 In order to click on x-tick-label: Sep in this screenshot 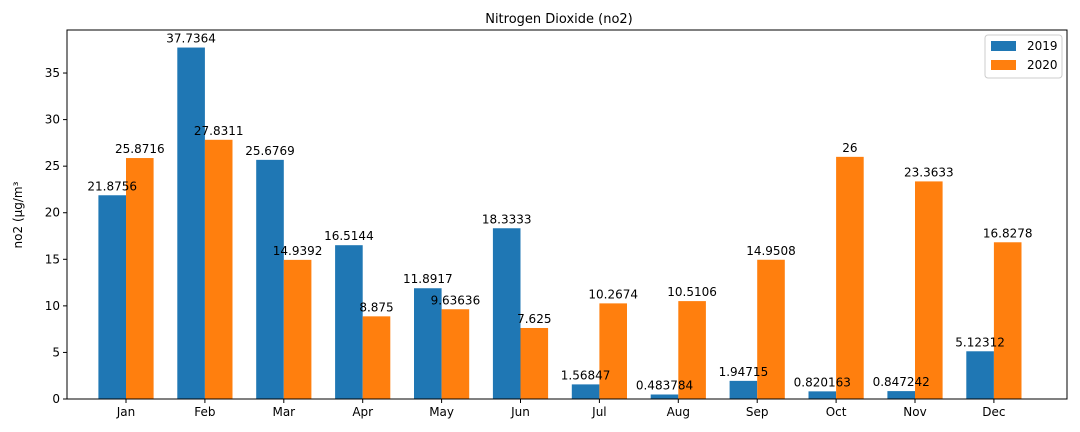, I will do `click(757, 412)`.